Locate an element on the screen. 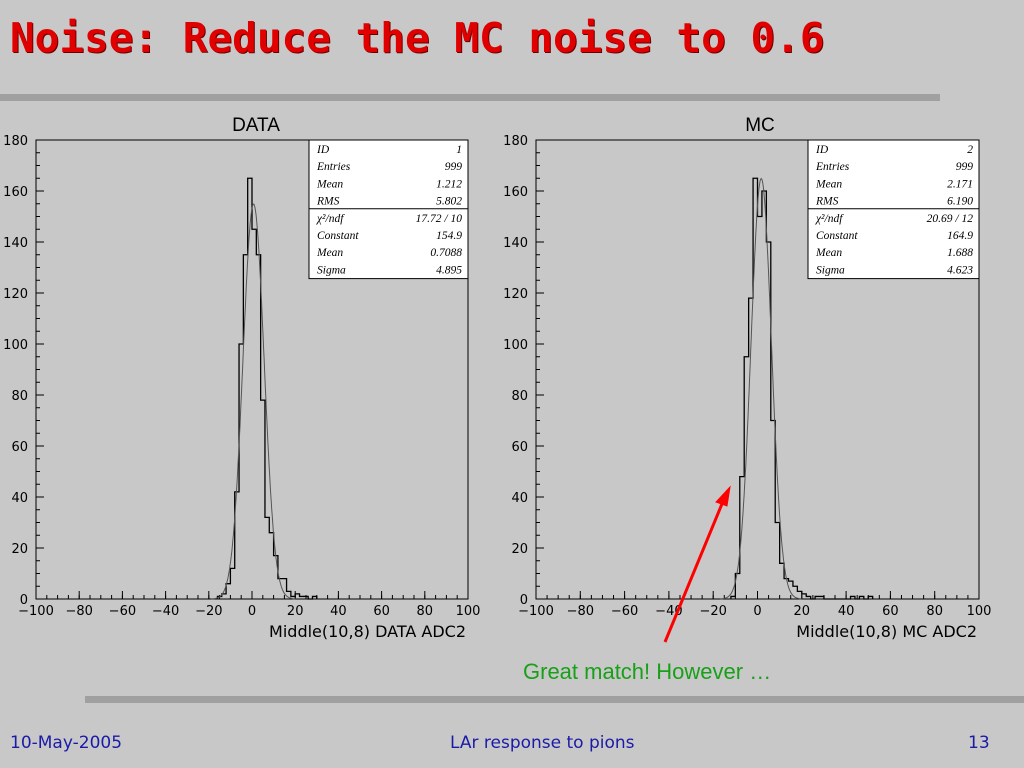 The image size is (1024, 768). stats-value: 2.171 is located at coordinates (960, 184).